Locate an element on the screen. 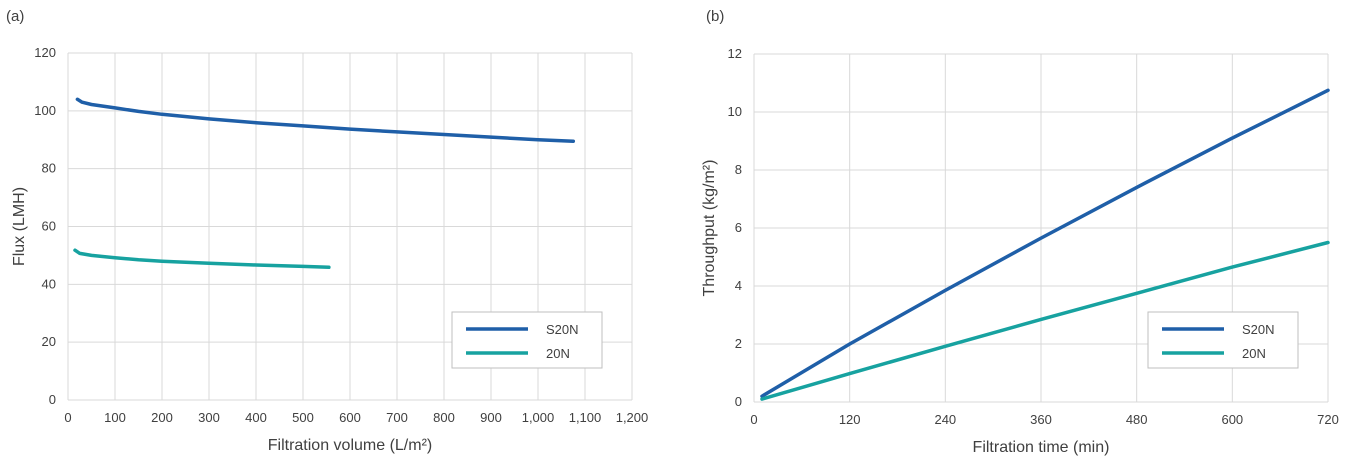  y-axis-title: Flux (LMH) is located at coordinates (19, 226).